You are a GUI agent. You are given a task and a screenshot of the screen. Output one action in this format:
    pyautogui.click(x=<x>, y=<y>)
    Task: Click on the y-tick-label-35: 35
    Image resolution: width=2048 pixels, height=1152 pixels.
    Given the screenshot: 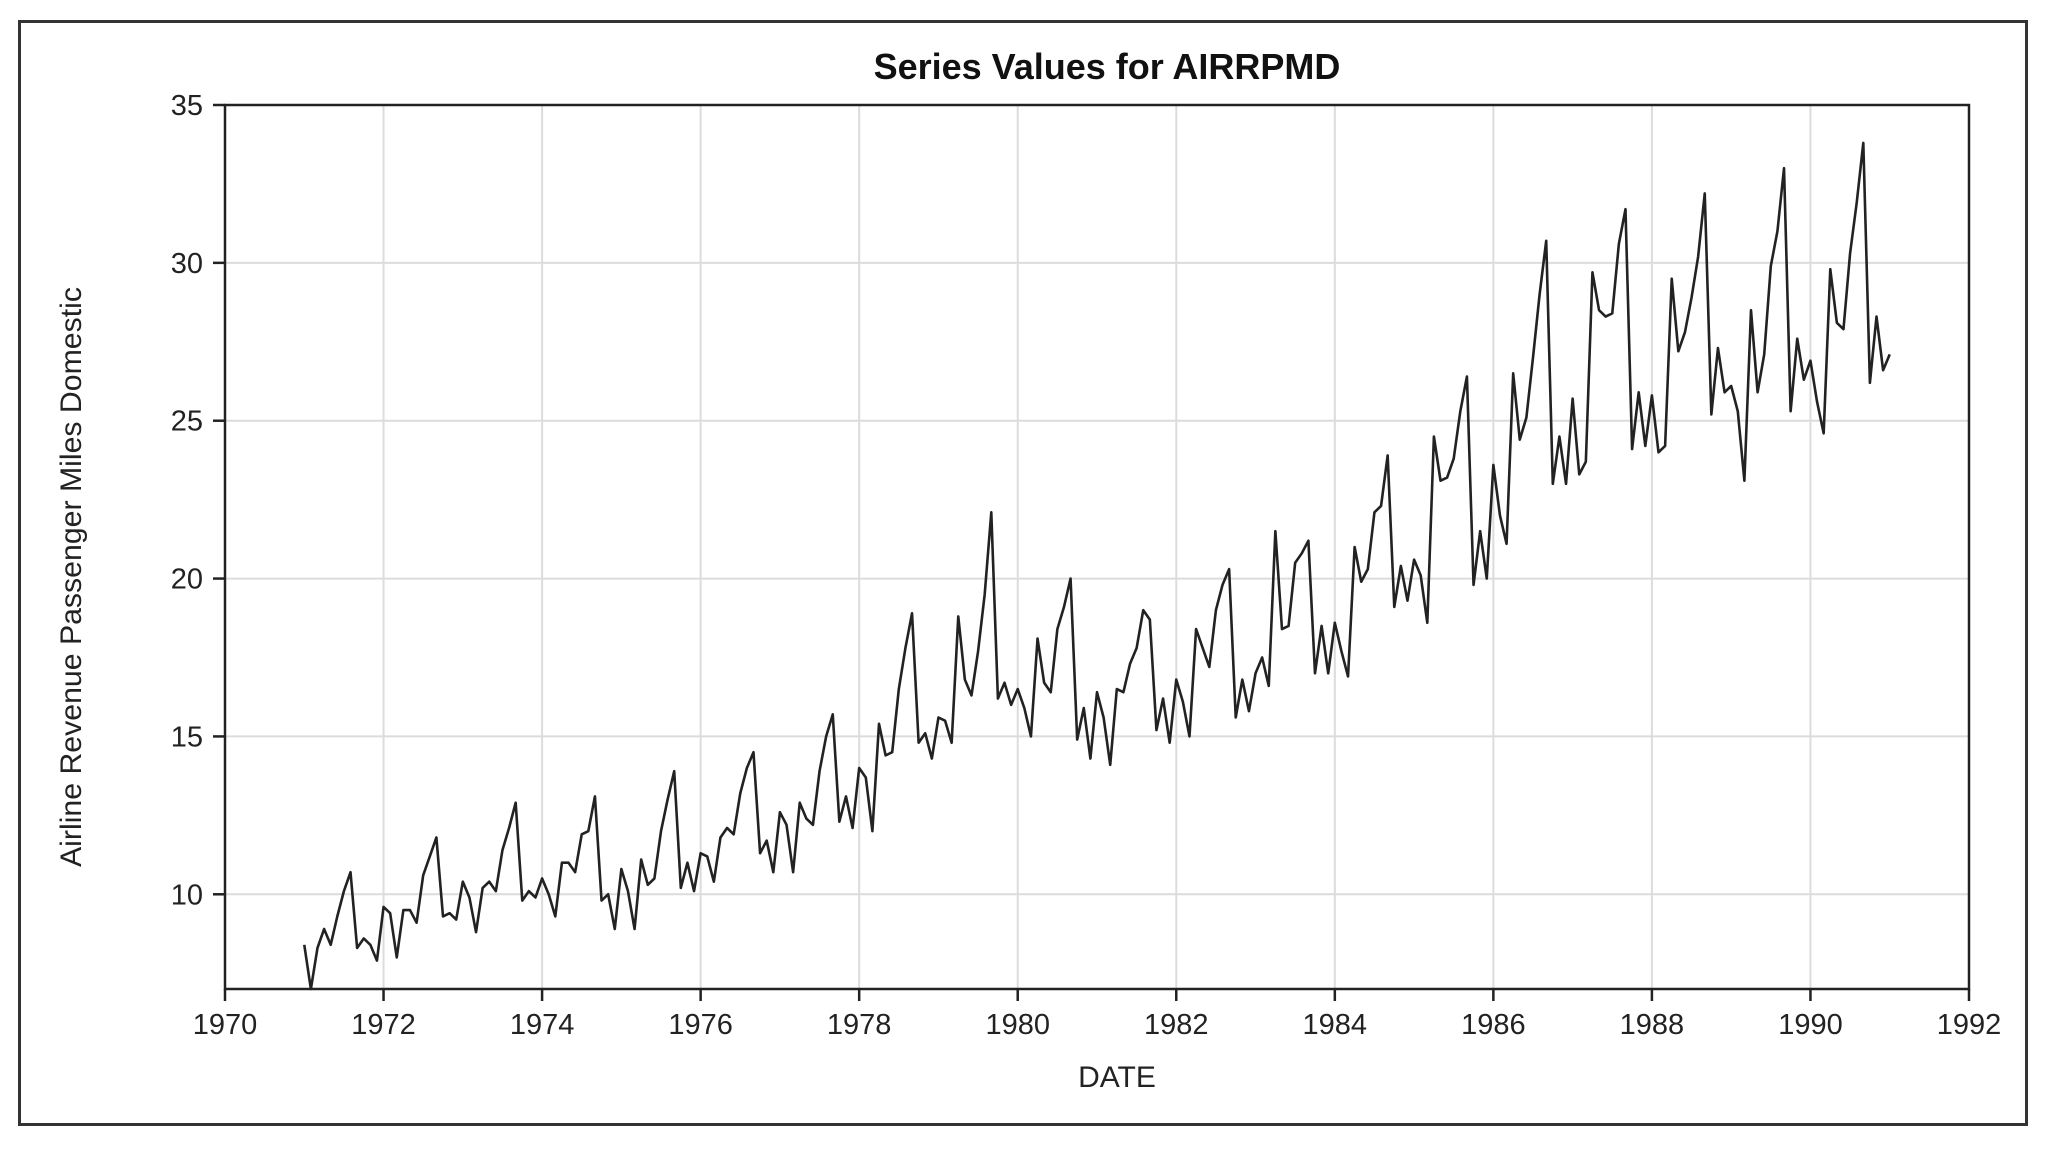 What is the action you would take?
    pyautogui.click(x=187, y=106)
    